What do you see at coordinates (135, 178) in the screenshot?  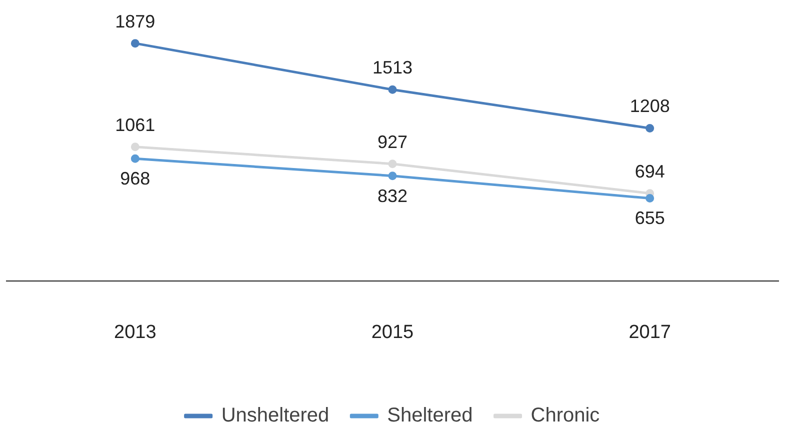 I see `data-label: 968` at bounding box center [135, 178].